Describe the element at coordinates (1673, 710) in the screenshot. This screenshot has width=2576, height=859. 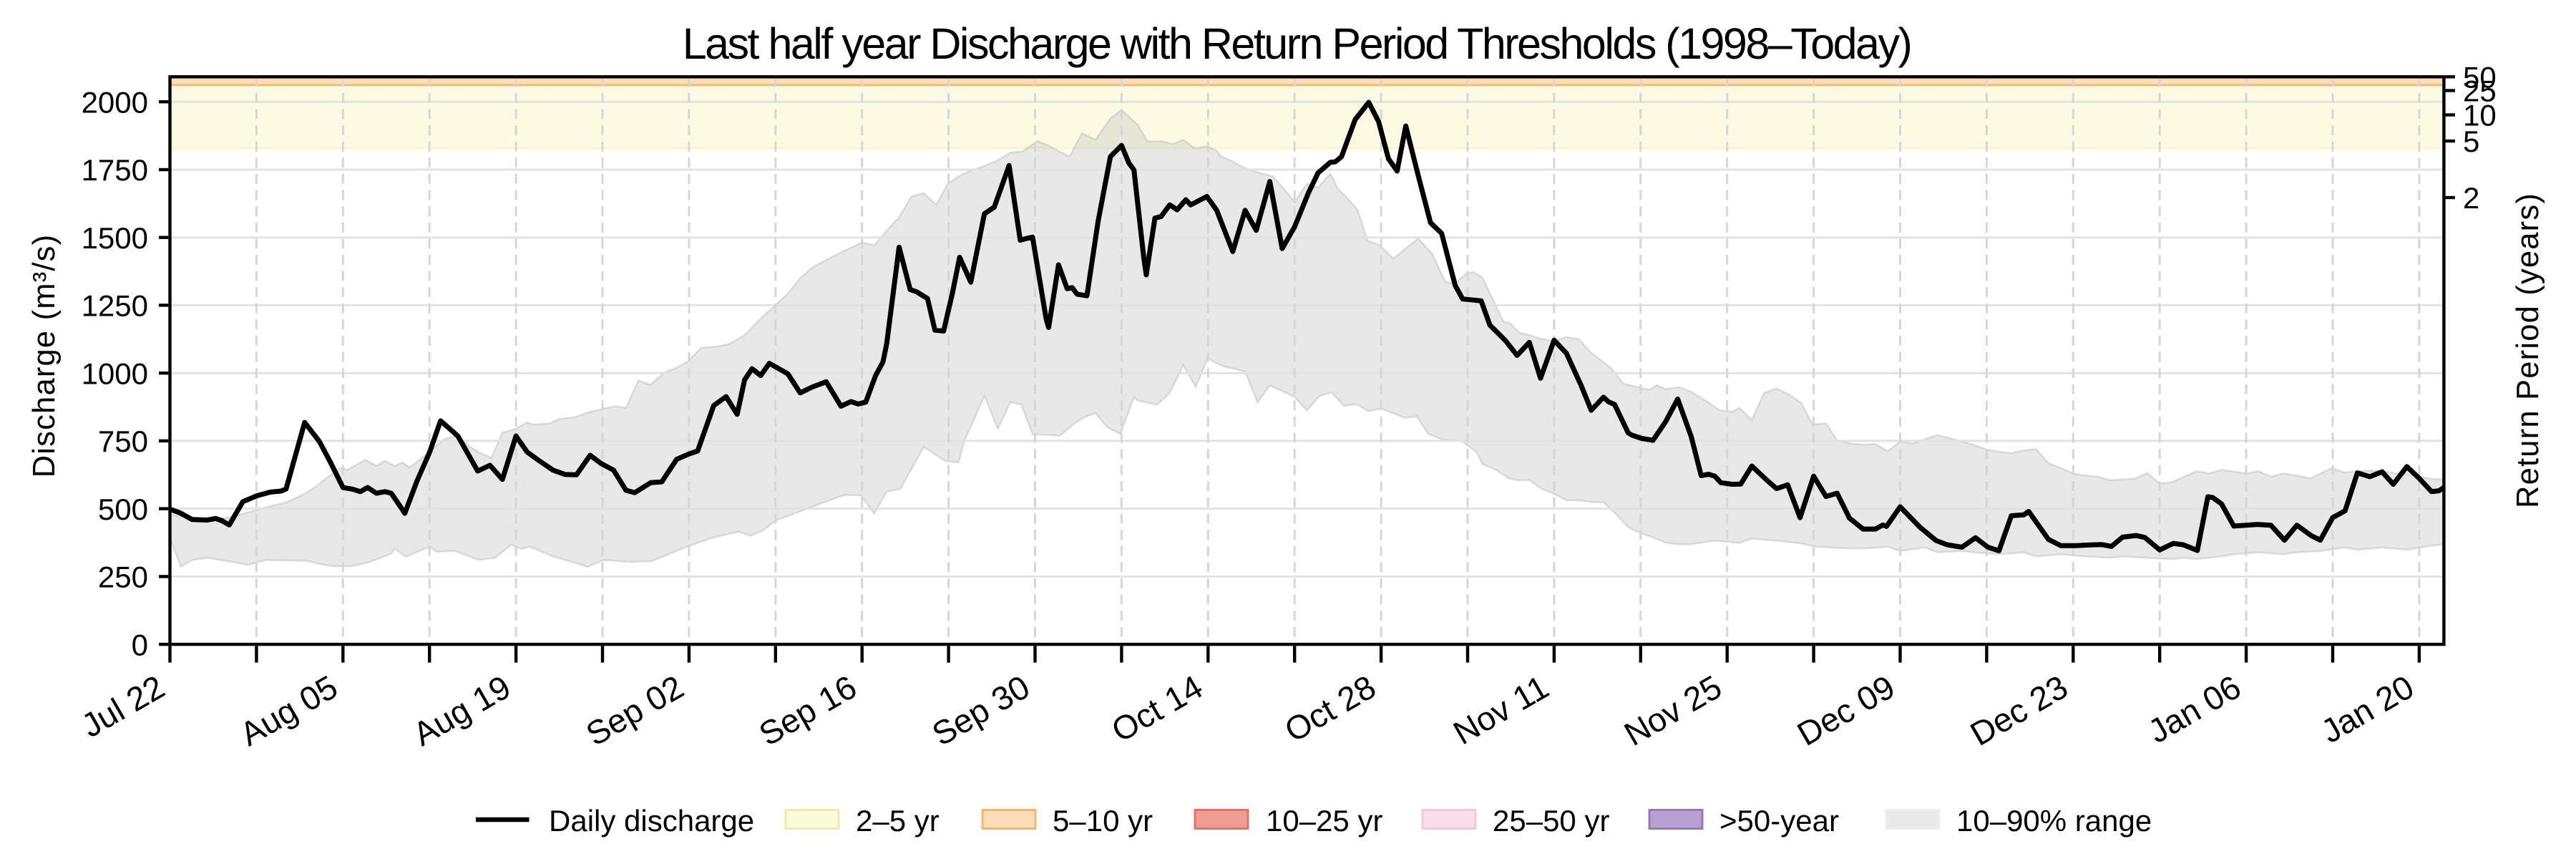
I see `svg-text: Nov 25` at that location.